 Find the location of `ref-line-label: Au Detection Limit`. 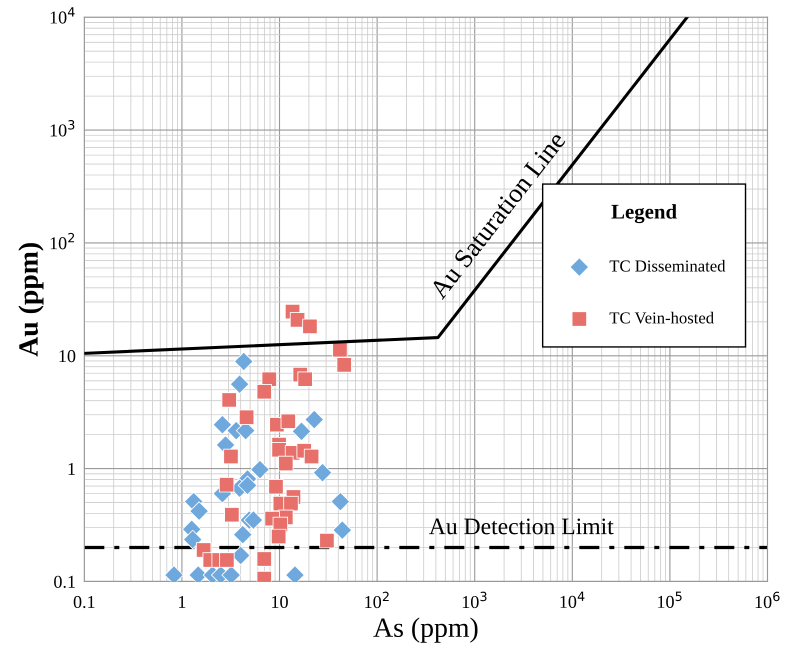

ref-line-label: Au Detection Limit is located at coordinates (521, 526).